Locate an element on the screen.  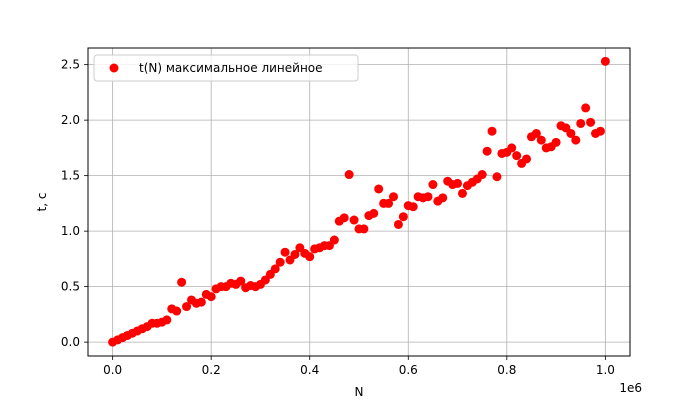
x-tick-label: 0.6 is located at coordinates (408, 370).